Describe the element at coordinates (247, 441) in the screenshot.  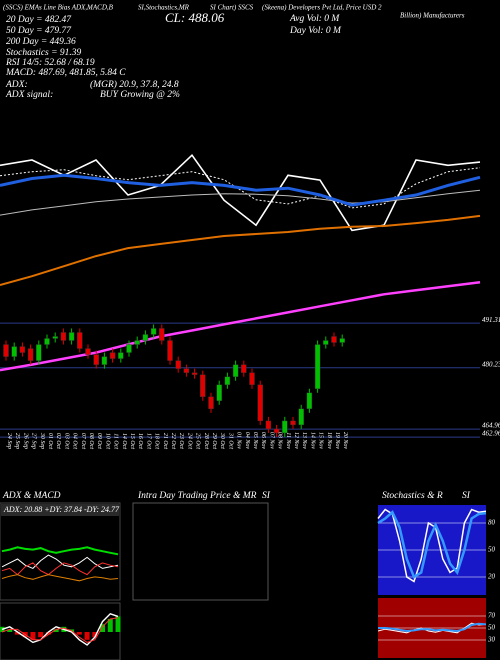
I see `x-tick-label: 04 Nov` at that location.